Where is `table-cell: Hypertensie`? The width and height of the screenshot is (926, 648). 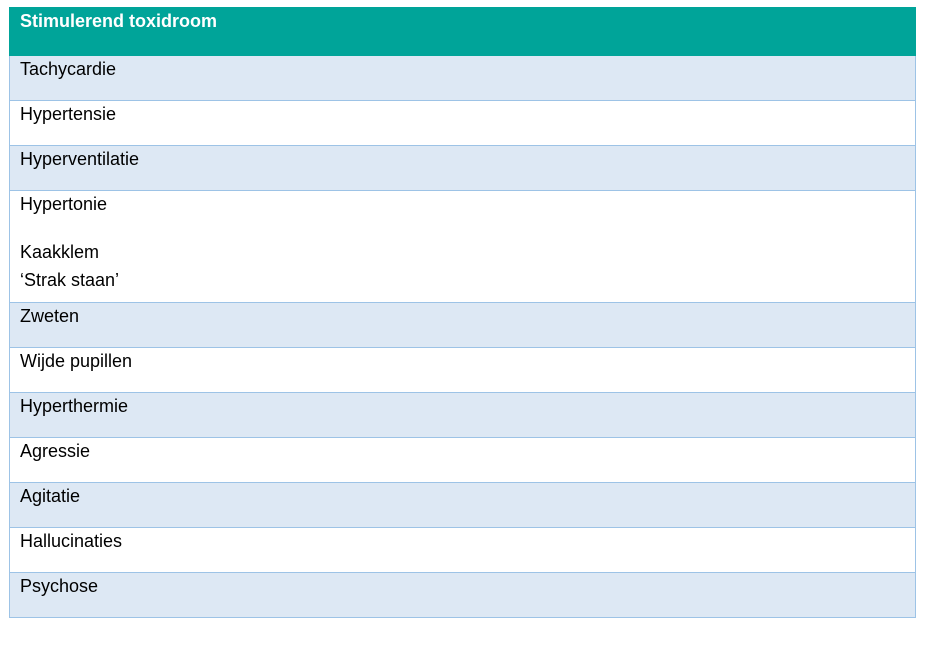 table-cell: Hypertensie is located at coordinates (462, 123).